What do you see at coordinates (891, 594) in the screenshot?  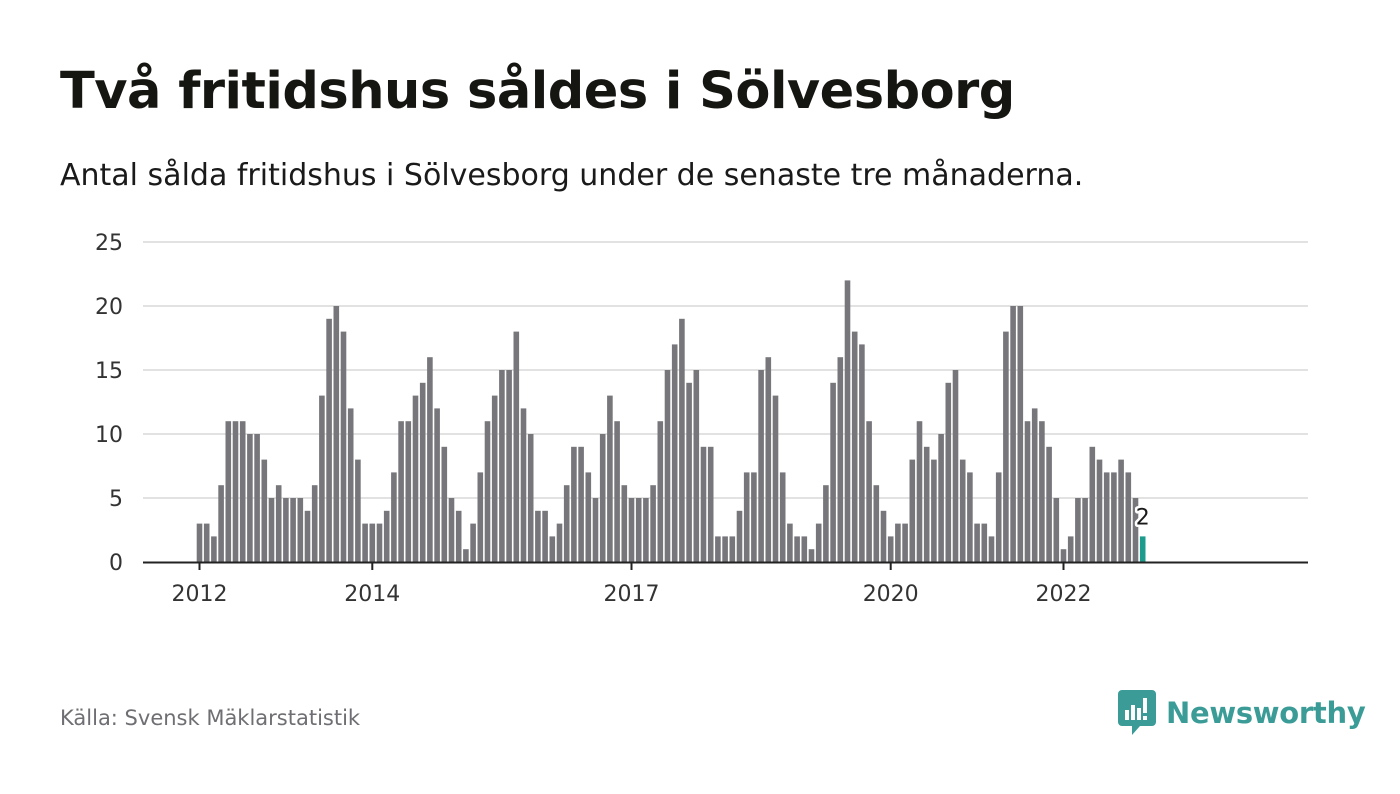 I see `x-tick-label: 2020` at bounding box center [891, 594].